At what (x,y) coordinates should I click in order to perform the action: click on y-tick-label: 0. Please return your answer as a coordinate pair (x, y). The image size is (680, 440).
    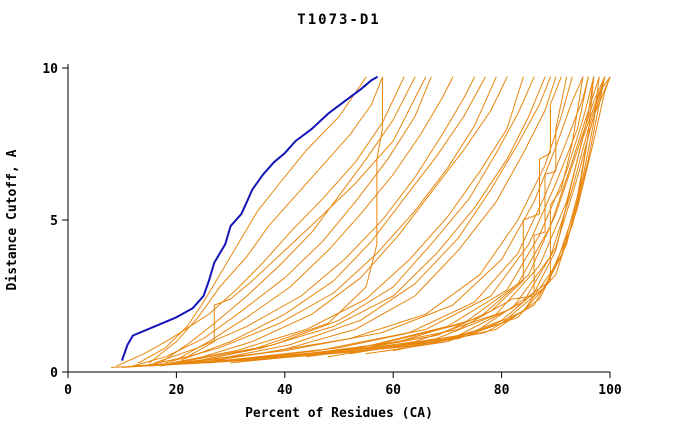
    Looking at the image, I should click on (54, 373).